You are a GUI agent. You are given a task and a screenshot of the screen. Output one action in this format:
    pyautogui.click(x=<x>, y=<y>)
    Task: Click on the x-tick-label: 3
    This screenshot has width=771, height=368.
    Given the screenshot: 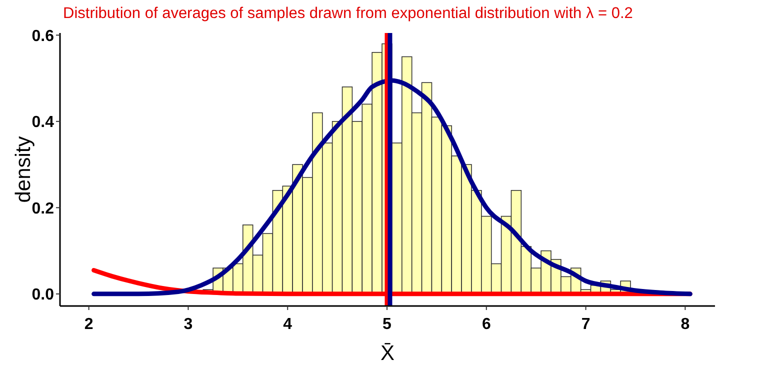 What is the action you would take?
    pyautogui.click(x=188, y=324)
    